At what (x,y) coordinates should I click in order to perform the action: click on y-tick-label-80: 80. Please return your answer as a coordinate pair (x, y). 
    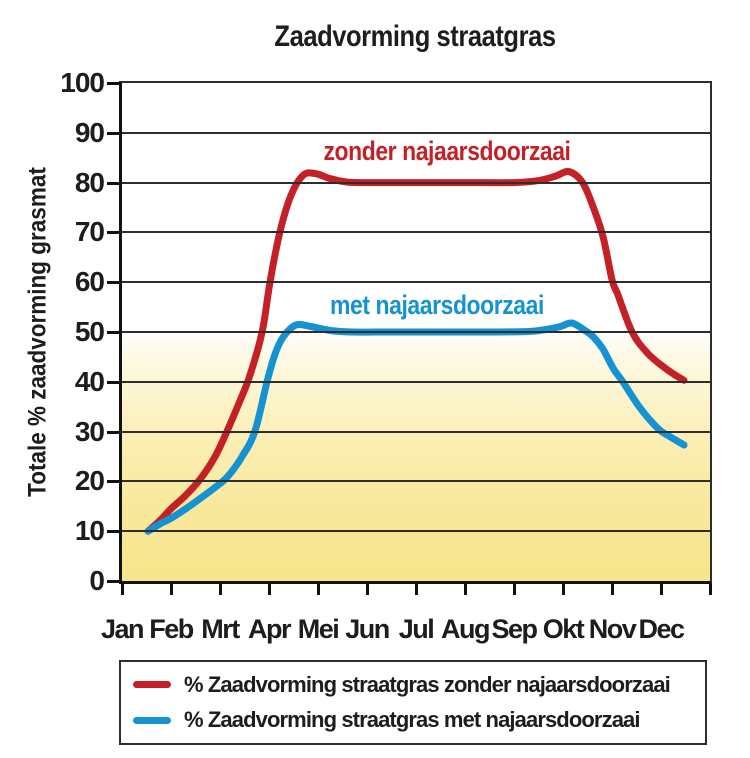
    Looking at the image, I should click on (89, 182).